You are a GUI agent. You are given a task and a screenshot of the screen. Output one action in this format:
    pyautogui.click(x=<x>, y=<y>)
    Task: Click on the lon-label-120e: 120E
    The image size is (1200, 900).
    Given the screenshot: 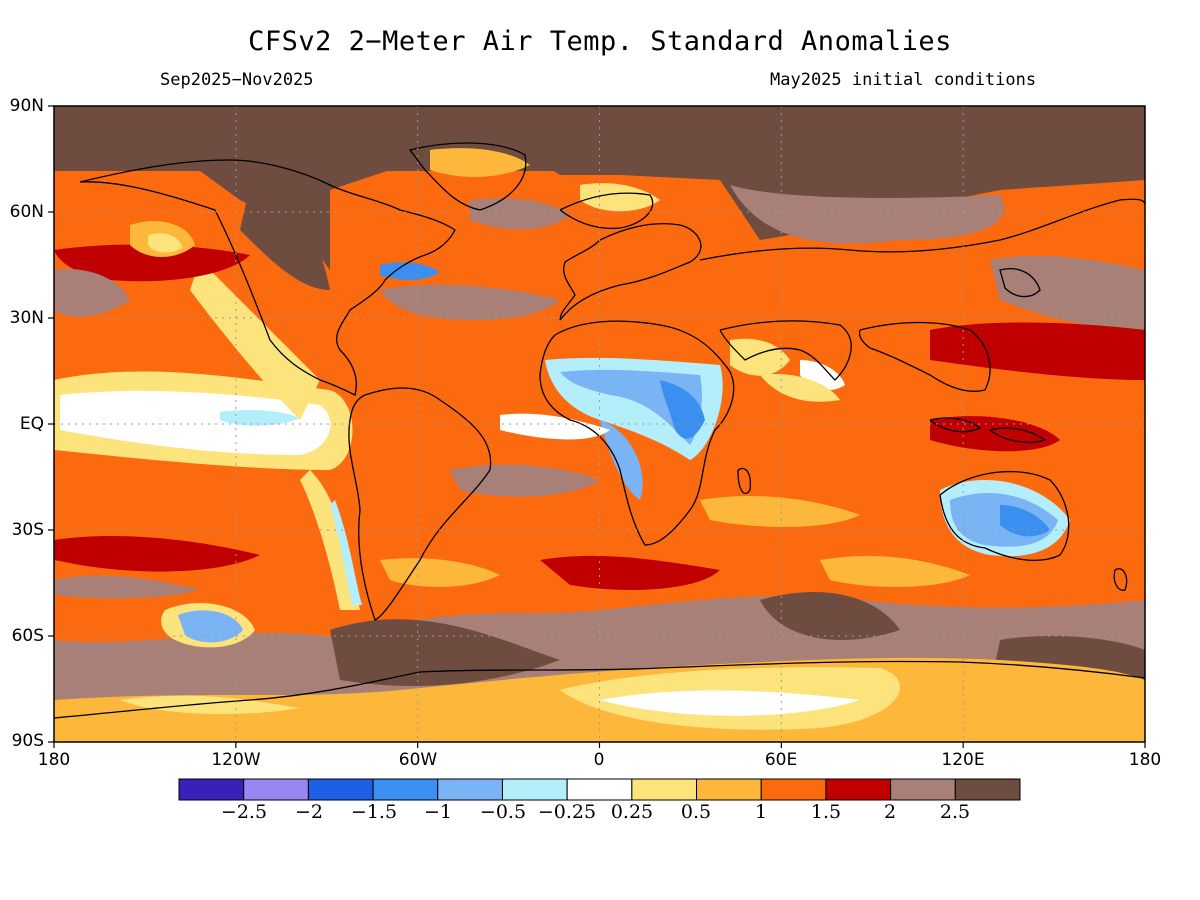 What is the action you would take?
    pyautogui.click(x=963, y=760)
    